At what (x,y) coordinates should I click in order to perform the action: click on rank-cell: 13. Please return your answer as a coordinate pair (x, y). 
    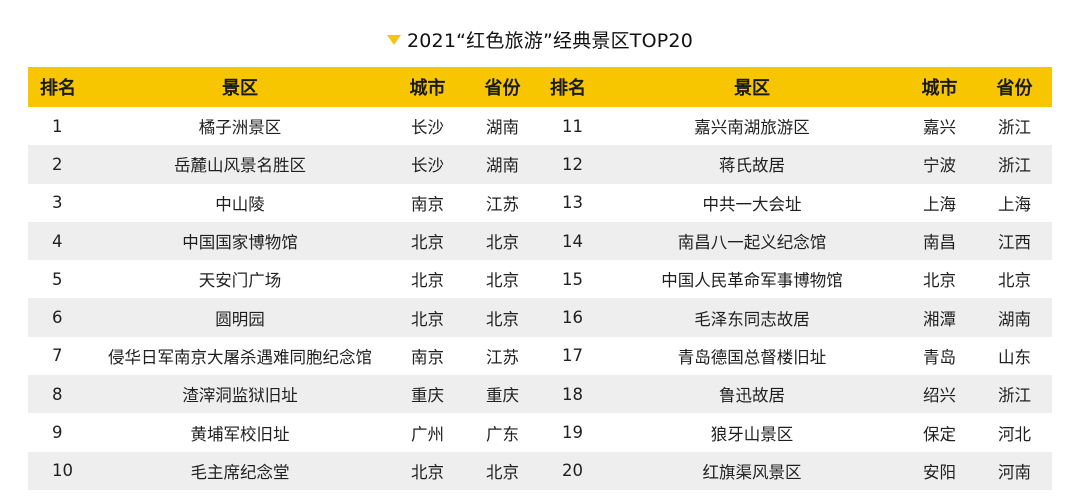
    Looking at the image, I should click on (572, 203).